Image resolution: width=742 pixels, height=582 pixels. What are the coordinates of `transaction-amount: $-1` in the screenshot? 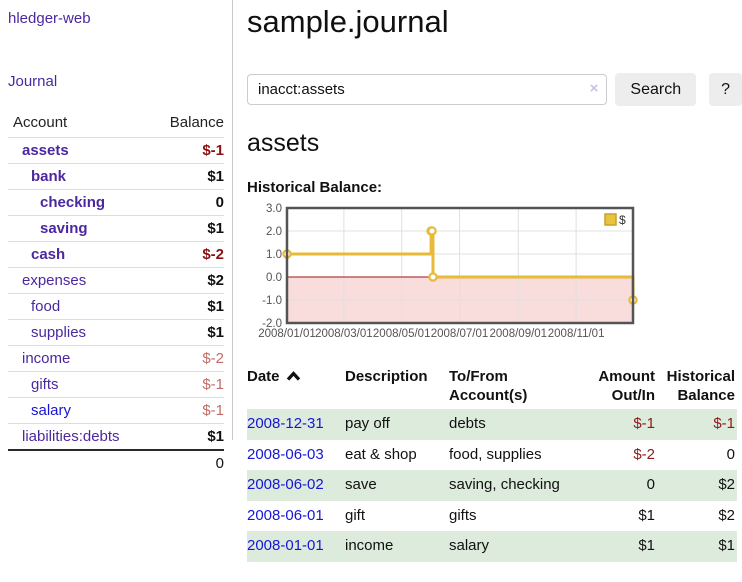 It's located at (644, 424).